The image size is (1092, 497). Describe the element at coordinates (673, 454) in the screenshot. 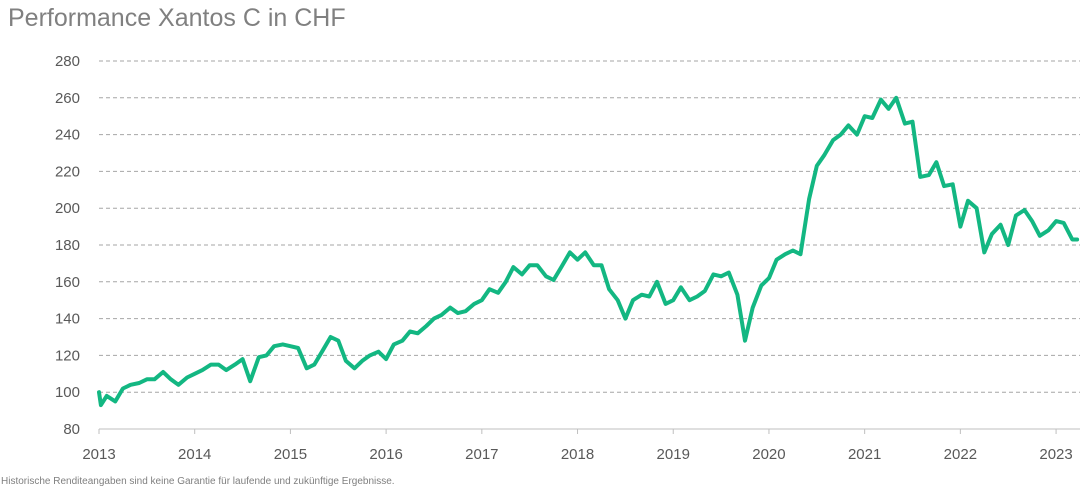

I see `x-tick-label: 2019` at that location.